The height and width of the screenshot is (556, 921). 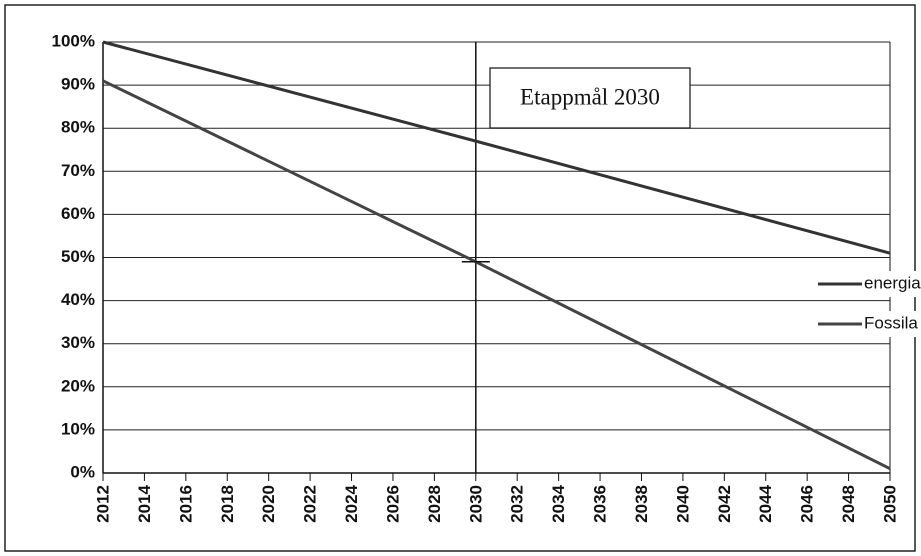 I want to click on x-tick-label: 2024, so click(x=351, y=503).